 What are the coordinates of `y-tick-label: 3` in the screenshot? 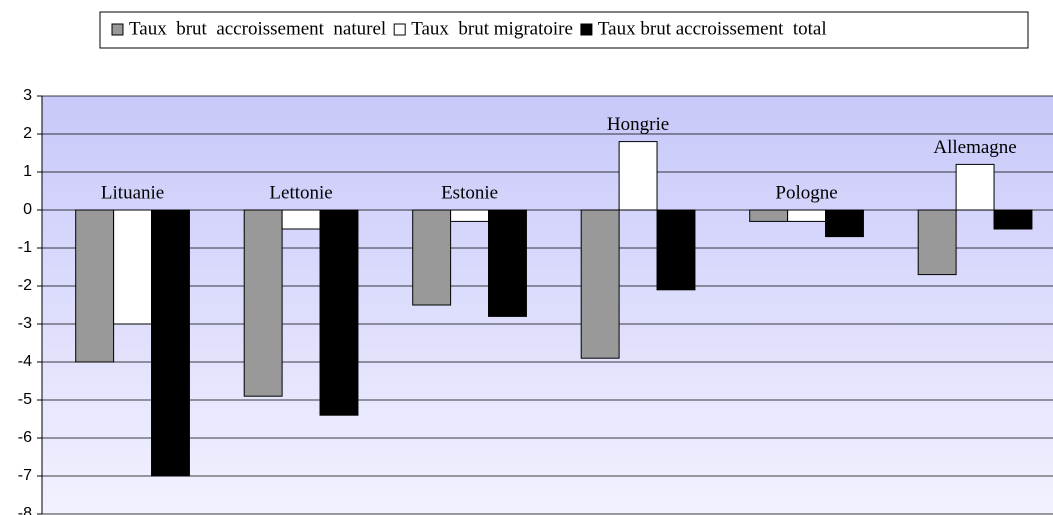 It's located at (27, 95).